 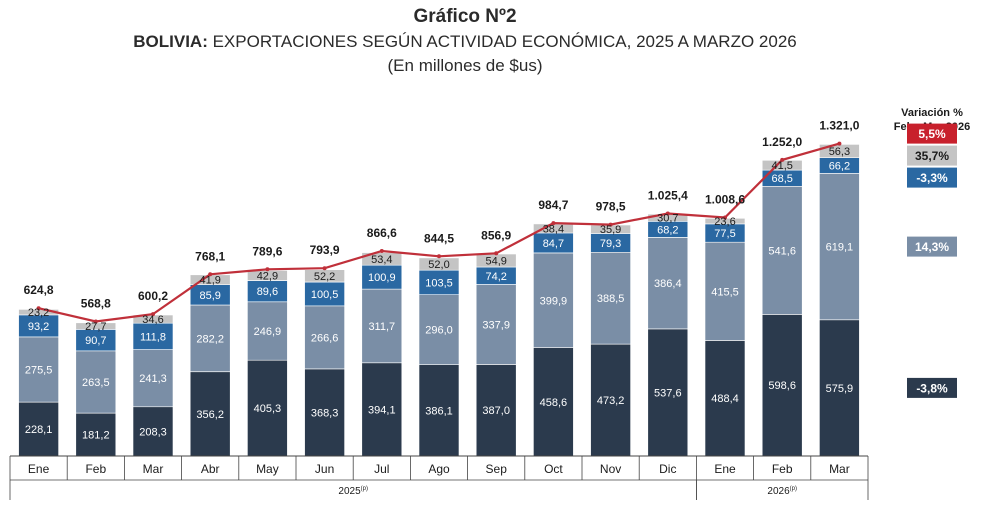 I want to click on total-value-label: 1.008,6, so click(x=725, y=200).